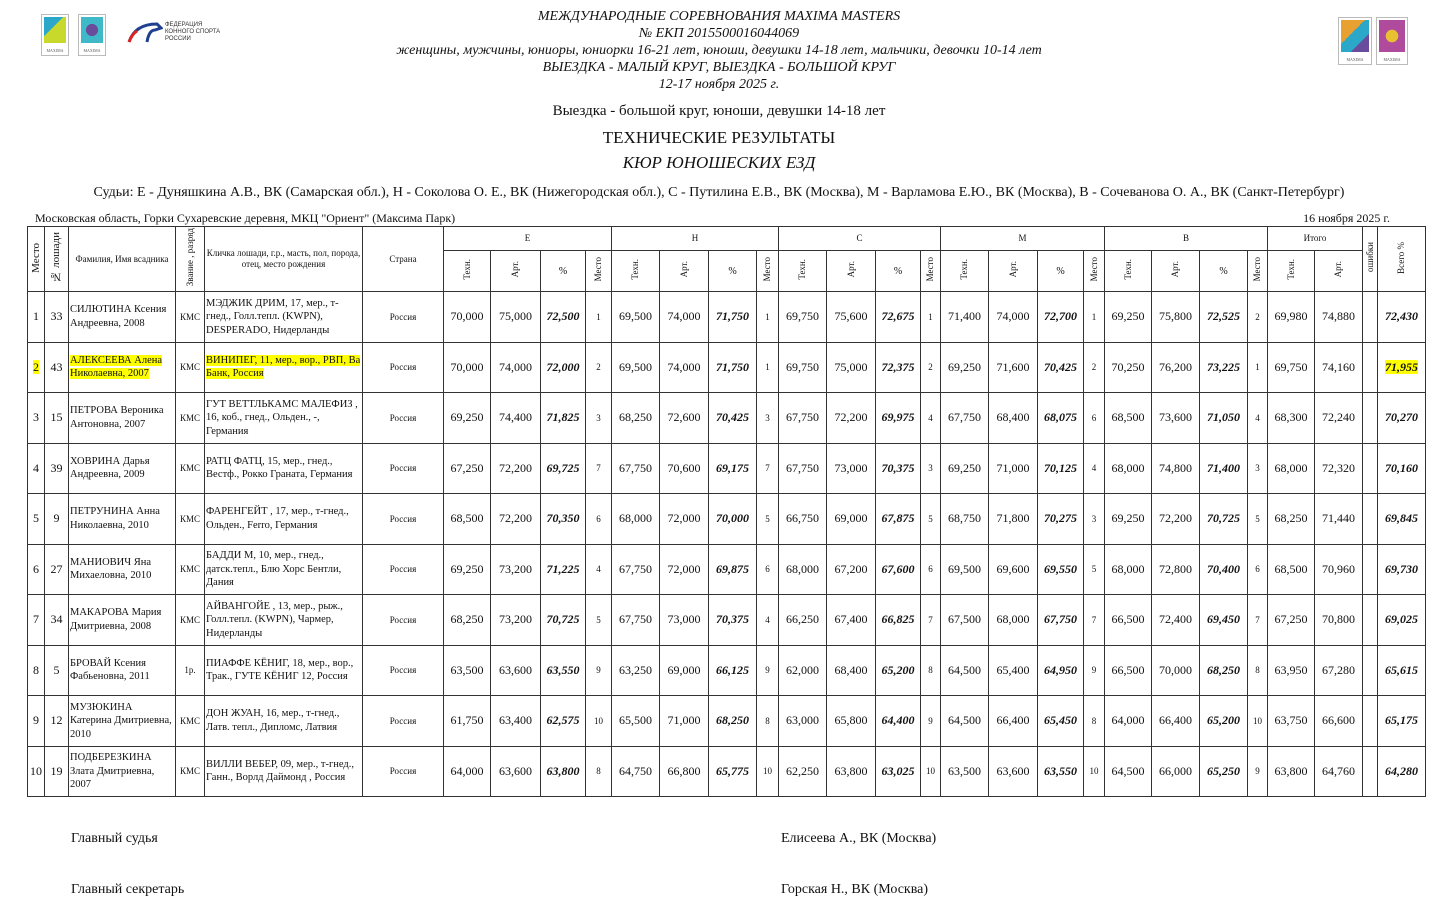 The height and width of the screenshot is (905, 1438). What do you see at coordinates (1094, 367) in the screenshot?
I see `judge-place: 2` at bounding box center [1094, 367].